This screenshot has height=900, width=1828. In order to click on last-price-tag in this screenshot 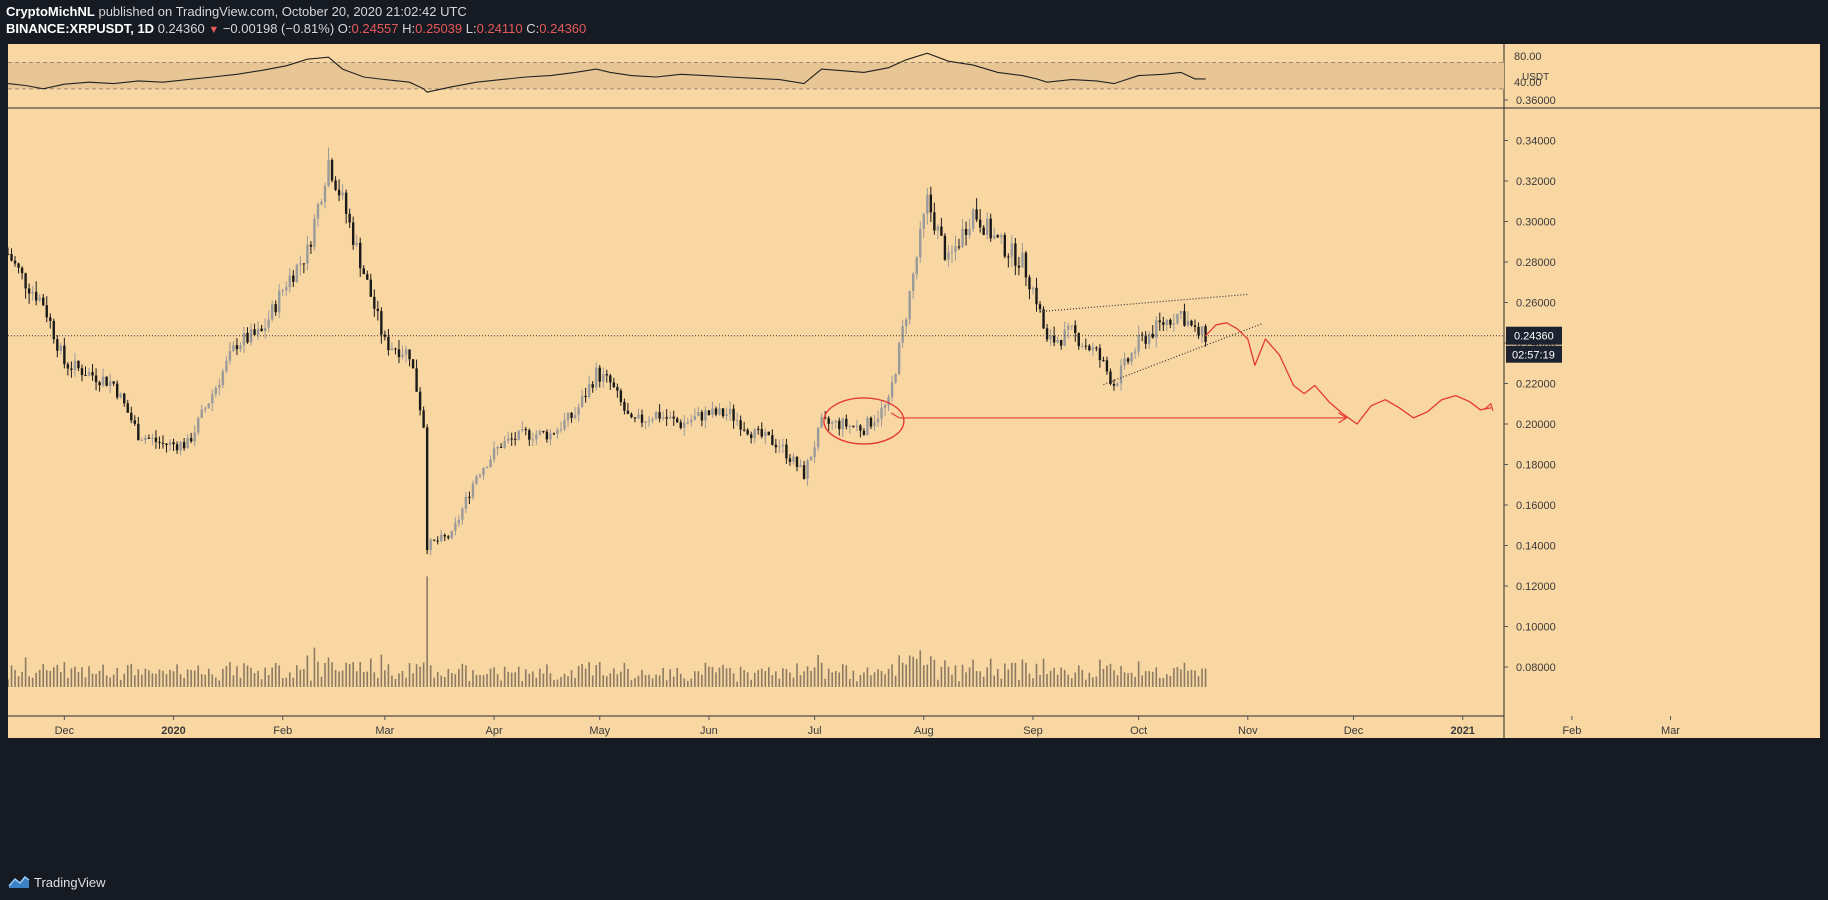, I will do `click(1534, 335)`.